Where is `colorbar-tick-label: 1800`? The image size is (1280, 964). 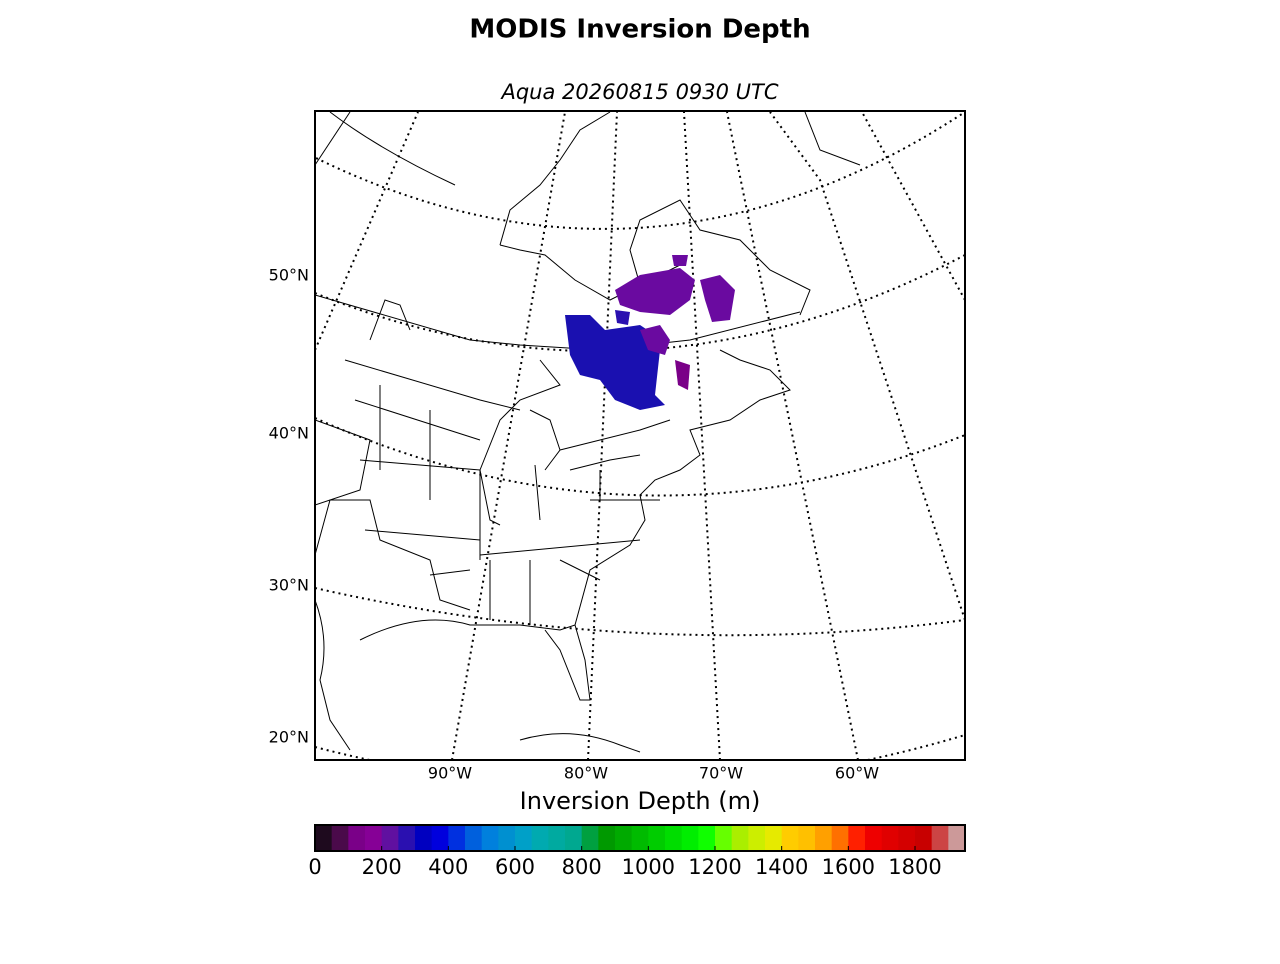
colorbar-tick-label: 1800 is located at coordinates (914, 867).